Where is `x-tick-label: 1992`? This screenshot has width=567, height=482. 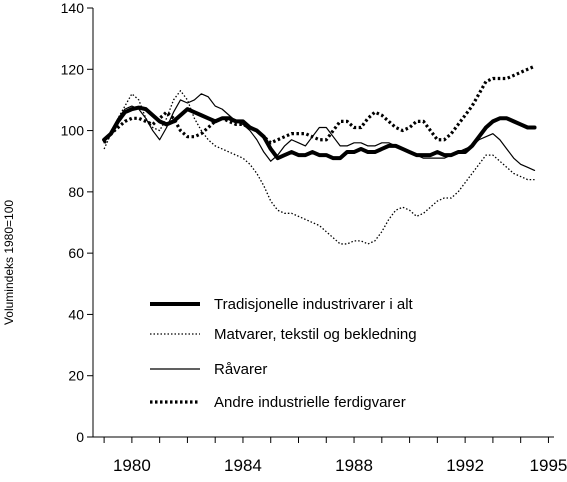
x-tick-label: 1992 is located at coordinates (465, 465).